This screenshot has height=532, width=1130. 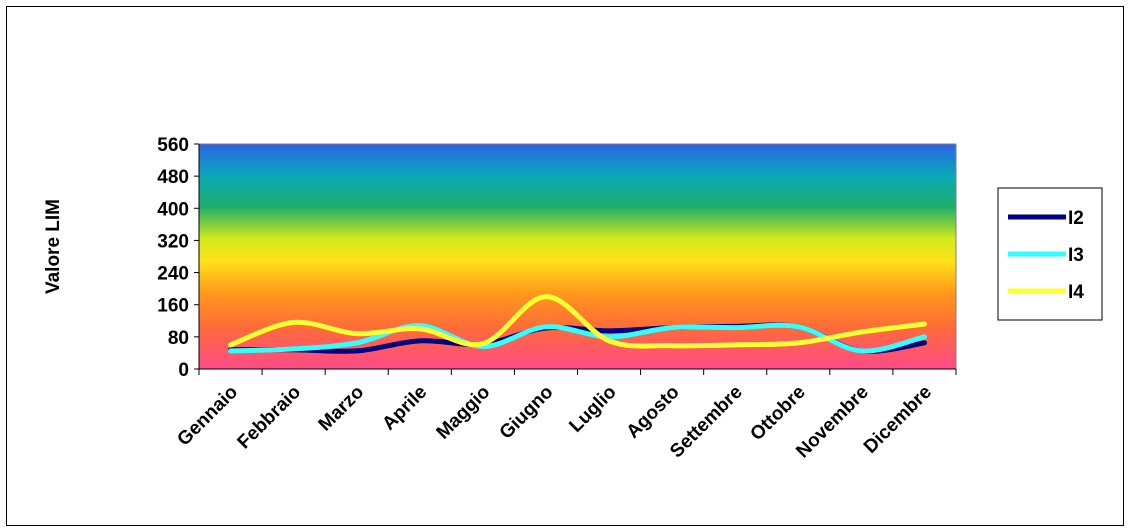 What do you see at coordinates (270, 418) in the screenshot?
I see `x-tick-label: Febbraio` at bounding box center [270, 418].